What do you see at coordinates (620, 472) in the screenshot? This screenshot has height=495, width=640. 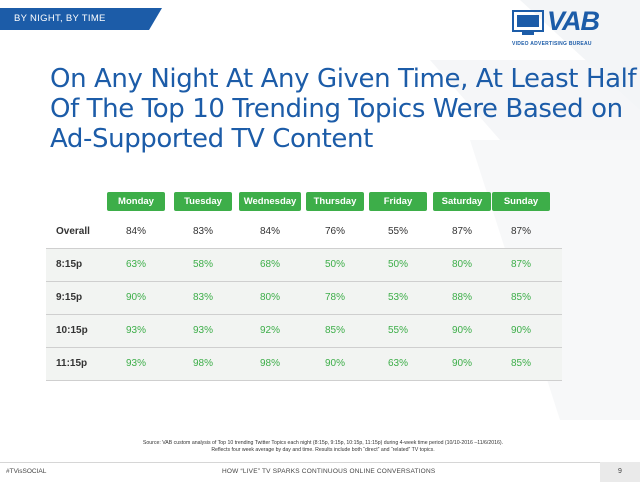 I see `page-number: 9` at bounding box center [620, 472].